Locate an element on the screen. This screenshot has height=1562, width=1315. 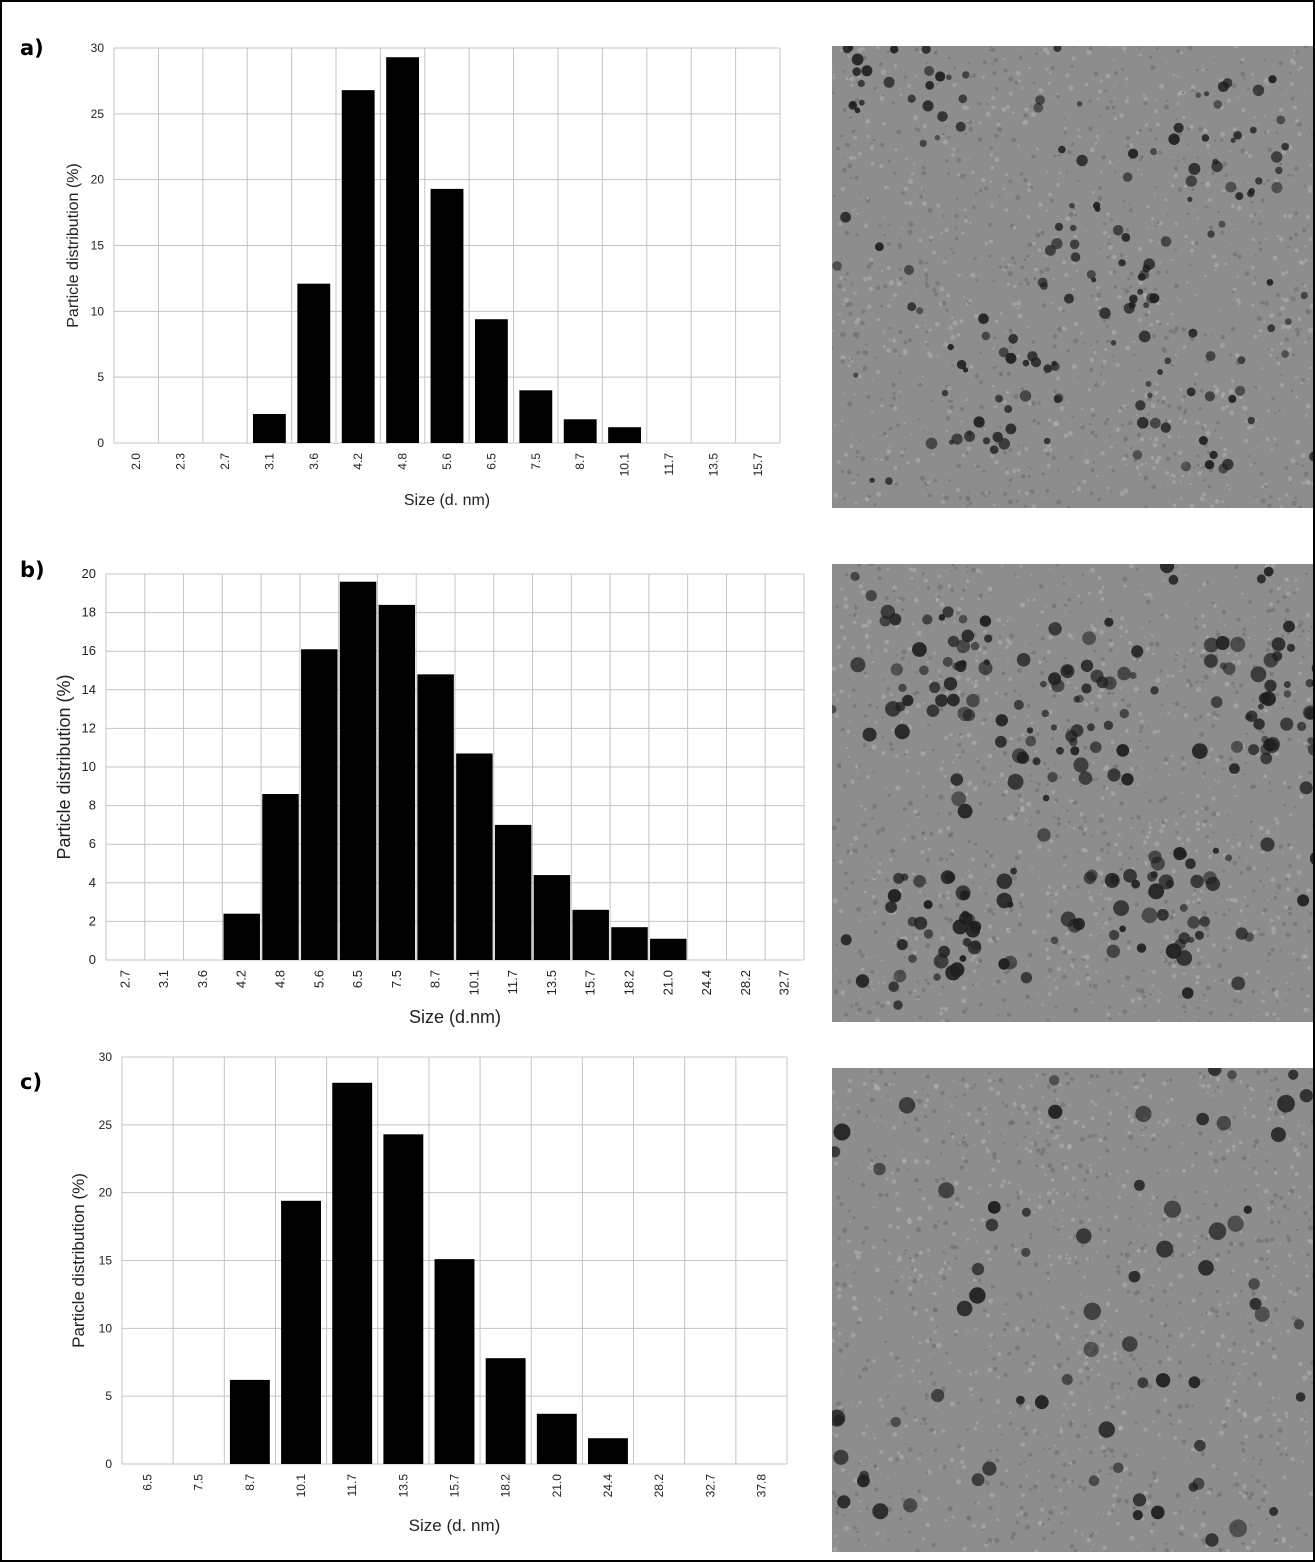
micrograph-c is located at coordinates (1072, 1310).